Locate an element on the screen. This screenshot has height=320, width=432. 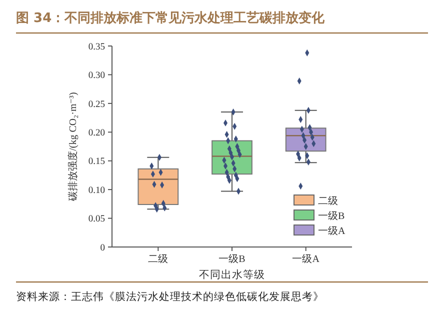
y-tick-label: 0.25 is located at coordinates (97, 105).